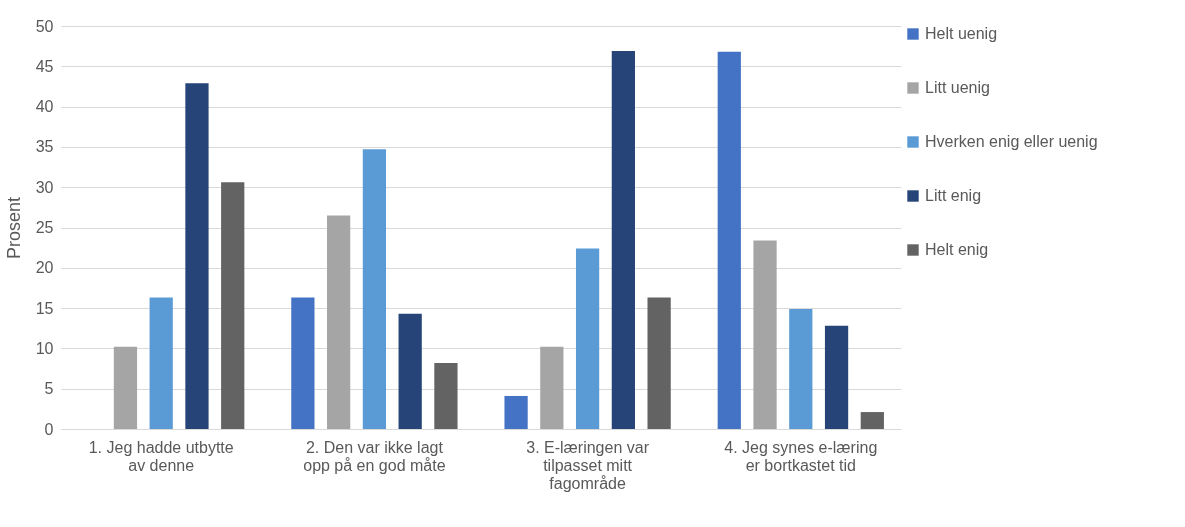 The height and width of the screenshot is (527, 1185). I want to click on y-tick-label: 5, so click(49, 389).